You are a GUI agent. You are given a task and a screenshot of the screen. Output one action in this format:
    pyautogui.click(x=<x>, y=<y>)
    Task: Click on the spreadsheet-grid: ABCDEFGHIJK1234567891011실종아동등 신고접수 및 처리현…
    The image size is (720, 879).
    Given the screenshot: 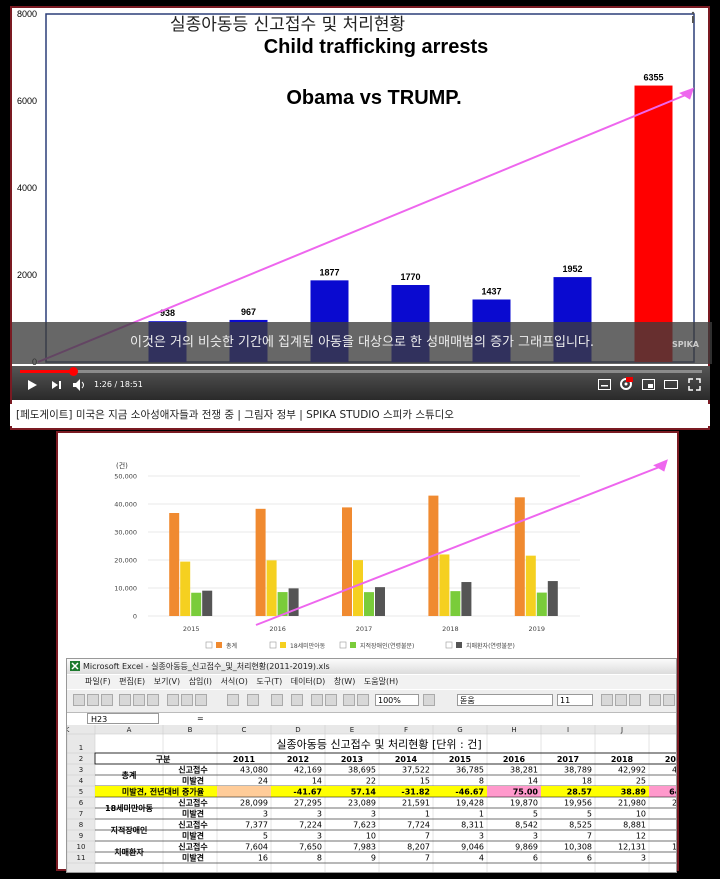 What is the action you would take?
    pyautogui.click(x=371, y=798)
    